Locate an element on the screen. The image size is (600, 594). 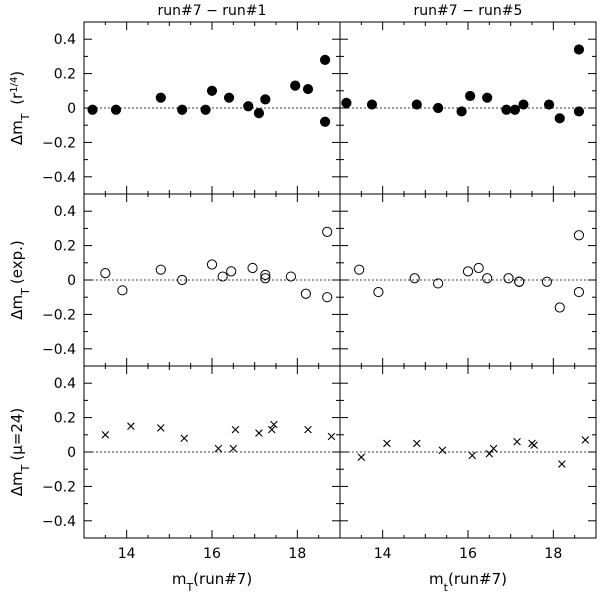
row-ylabel-2: ΔmT(exp.) is located at coordinates (20, 279).